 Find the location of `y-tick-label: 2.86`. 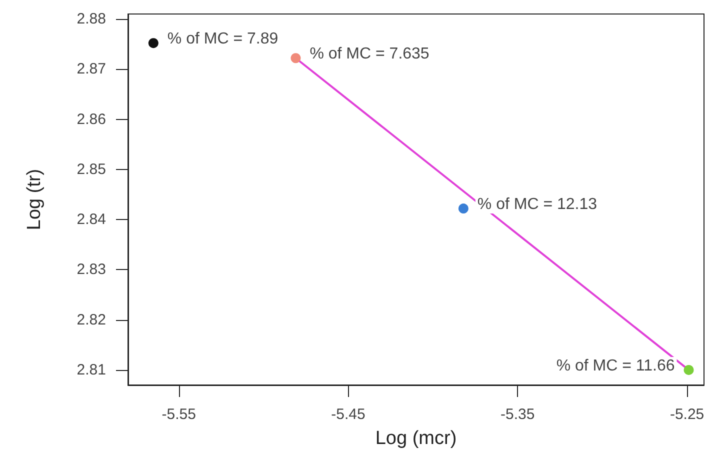

y-tick-label: 2.86 is located at coordinates (91, 119).